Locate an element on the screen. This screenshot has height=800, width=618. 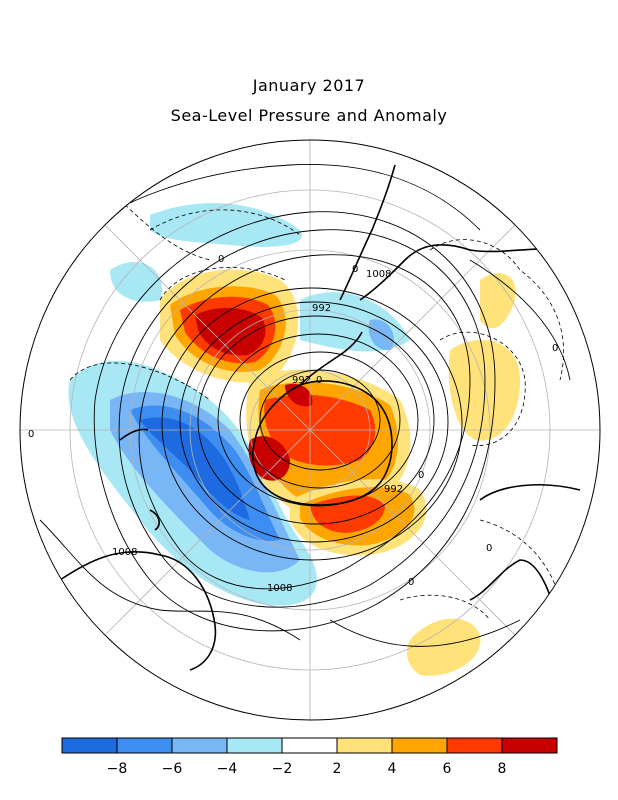
anomaly-region-neg8-west is located at coordinates (195, 468).